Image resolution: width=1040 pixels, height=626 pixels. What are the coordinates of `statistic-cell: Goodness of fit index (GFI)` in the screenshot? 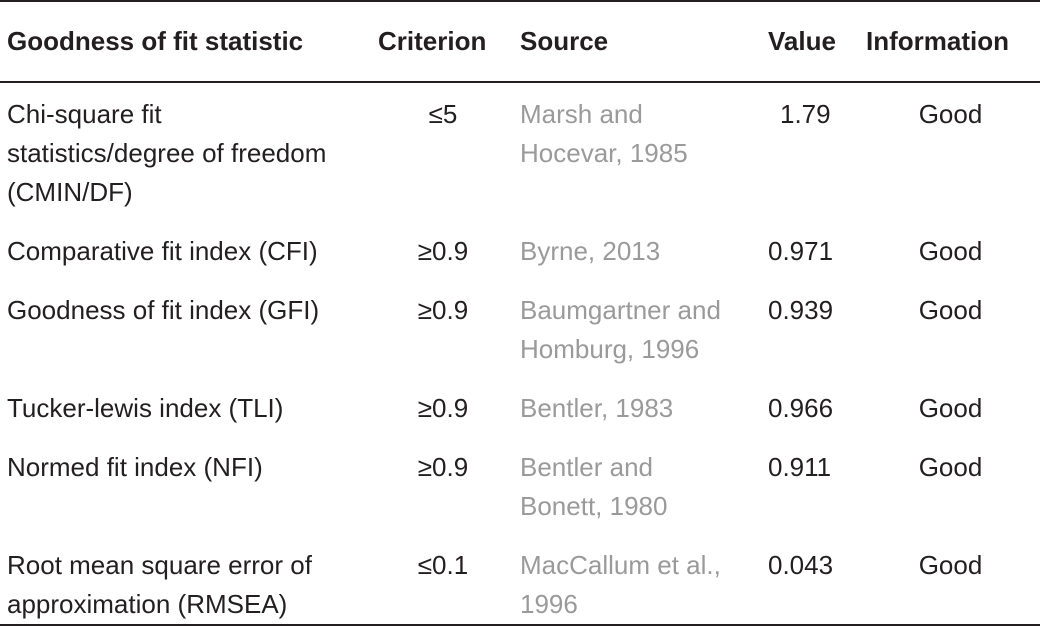 It's located at (163, 310).